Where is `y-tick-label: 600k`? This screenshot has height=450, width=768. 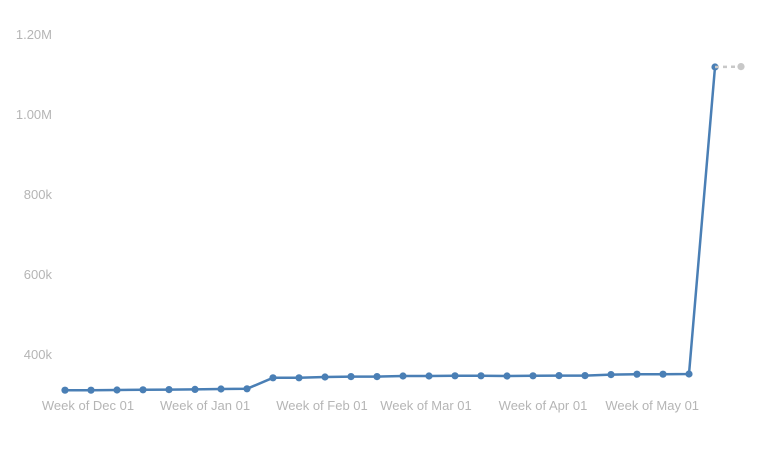
y-tick-label: 600k is located at coordinates (38, 274).